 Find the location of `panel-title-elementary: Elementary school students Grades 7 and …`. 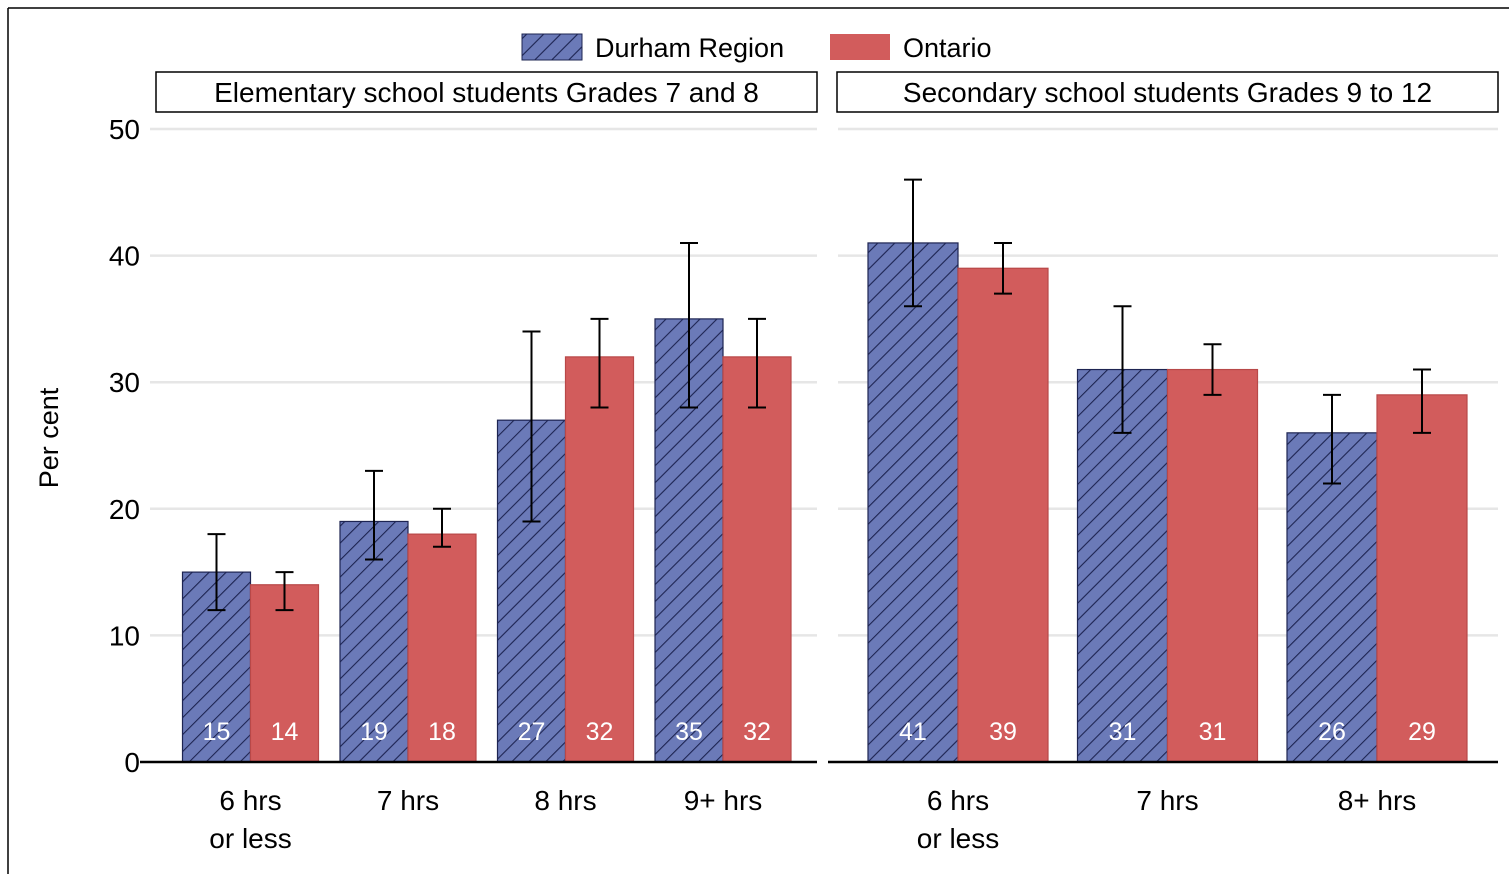

panel-title-elementary: Elementary school students Grades 7 and … is located at coordinates (486, 92).